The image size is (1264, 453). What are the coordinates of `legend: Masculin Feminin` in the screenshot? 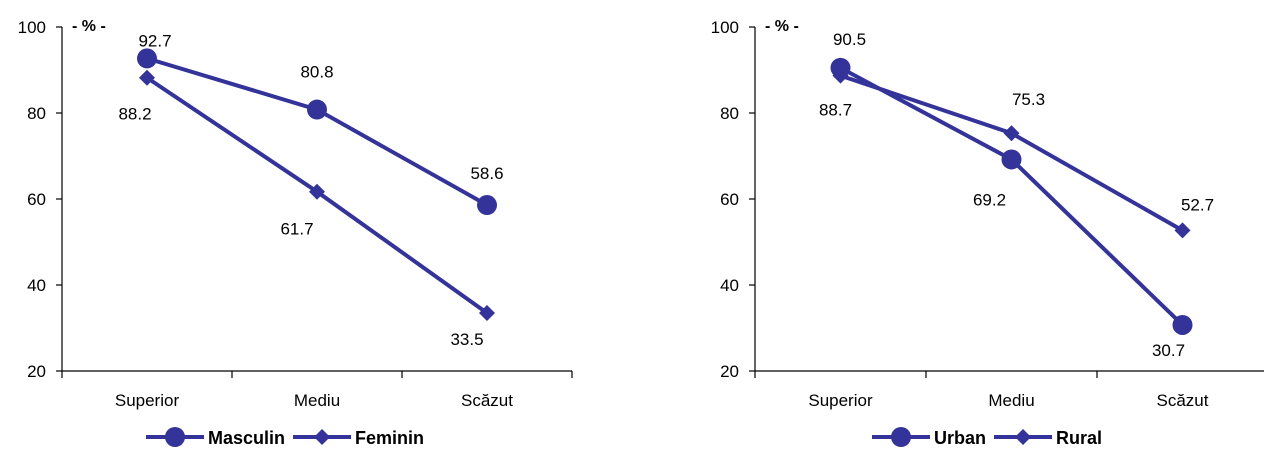 It's located at (285, 437).